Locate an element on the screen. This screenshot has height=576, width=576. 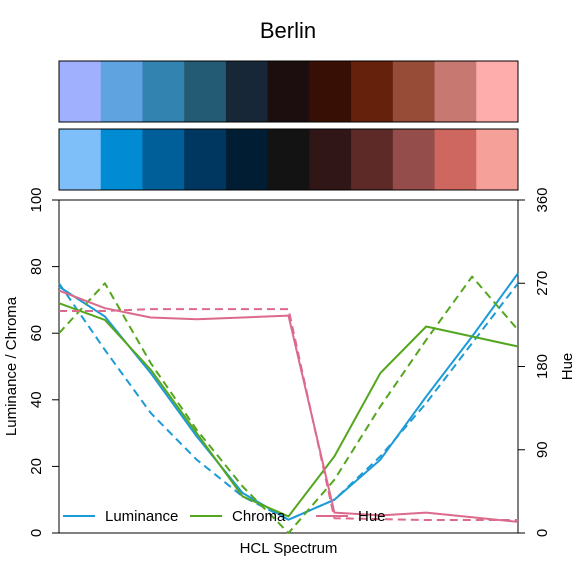
legend: Luminance Chroma Hue is located at coordinates (224, 516).